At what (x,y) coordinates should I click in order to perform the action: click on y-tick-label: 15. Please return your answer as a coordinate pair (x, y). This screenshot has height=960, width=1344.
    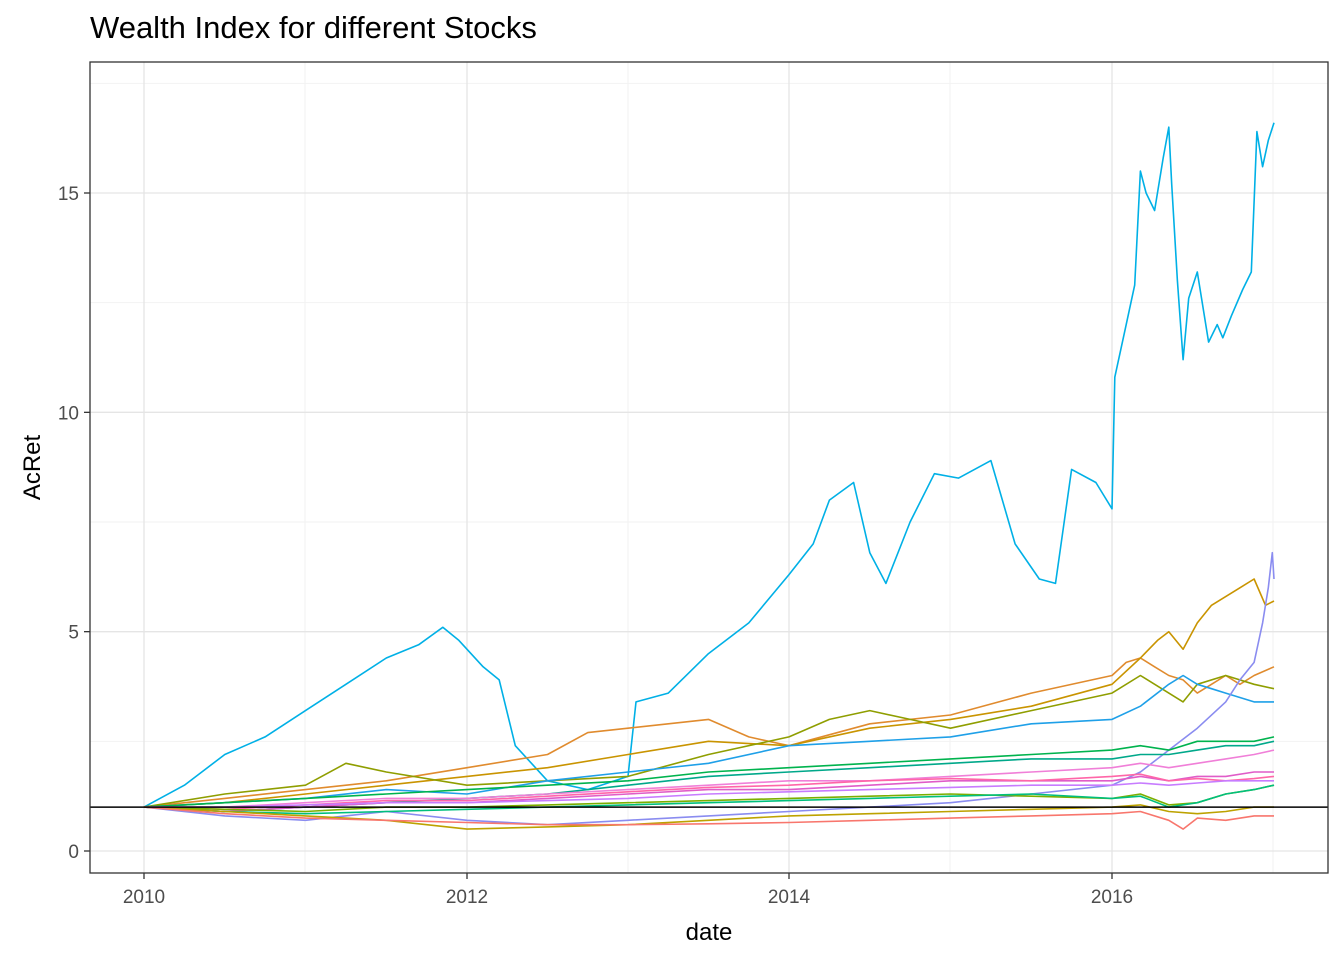
    Looking at the image, I should click on (68, 194).